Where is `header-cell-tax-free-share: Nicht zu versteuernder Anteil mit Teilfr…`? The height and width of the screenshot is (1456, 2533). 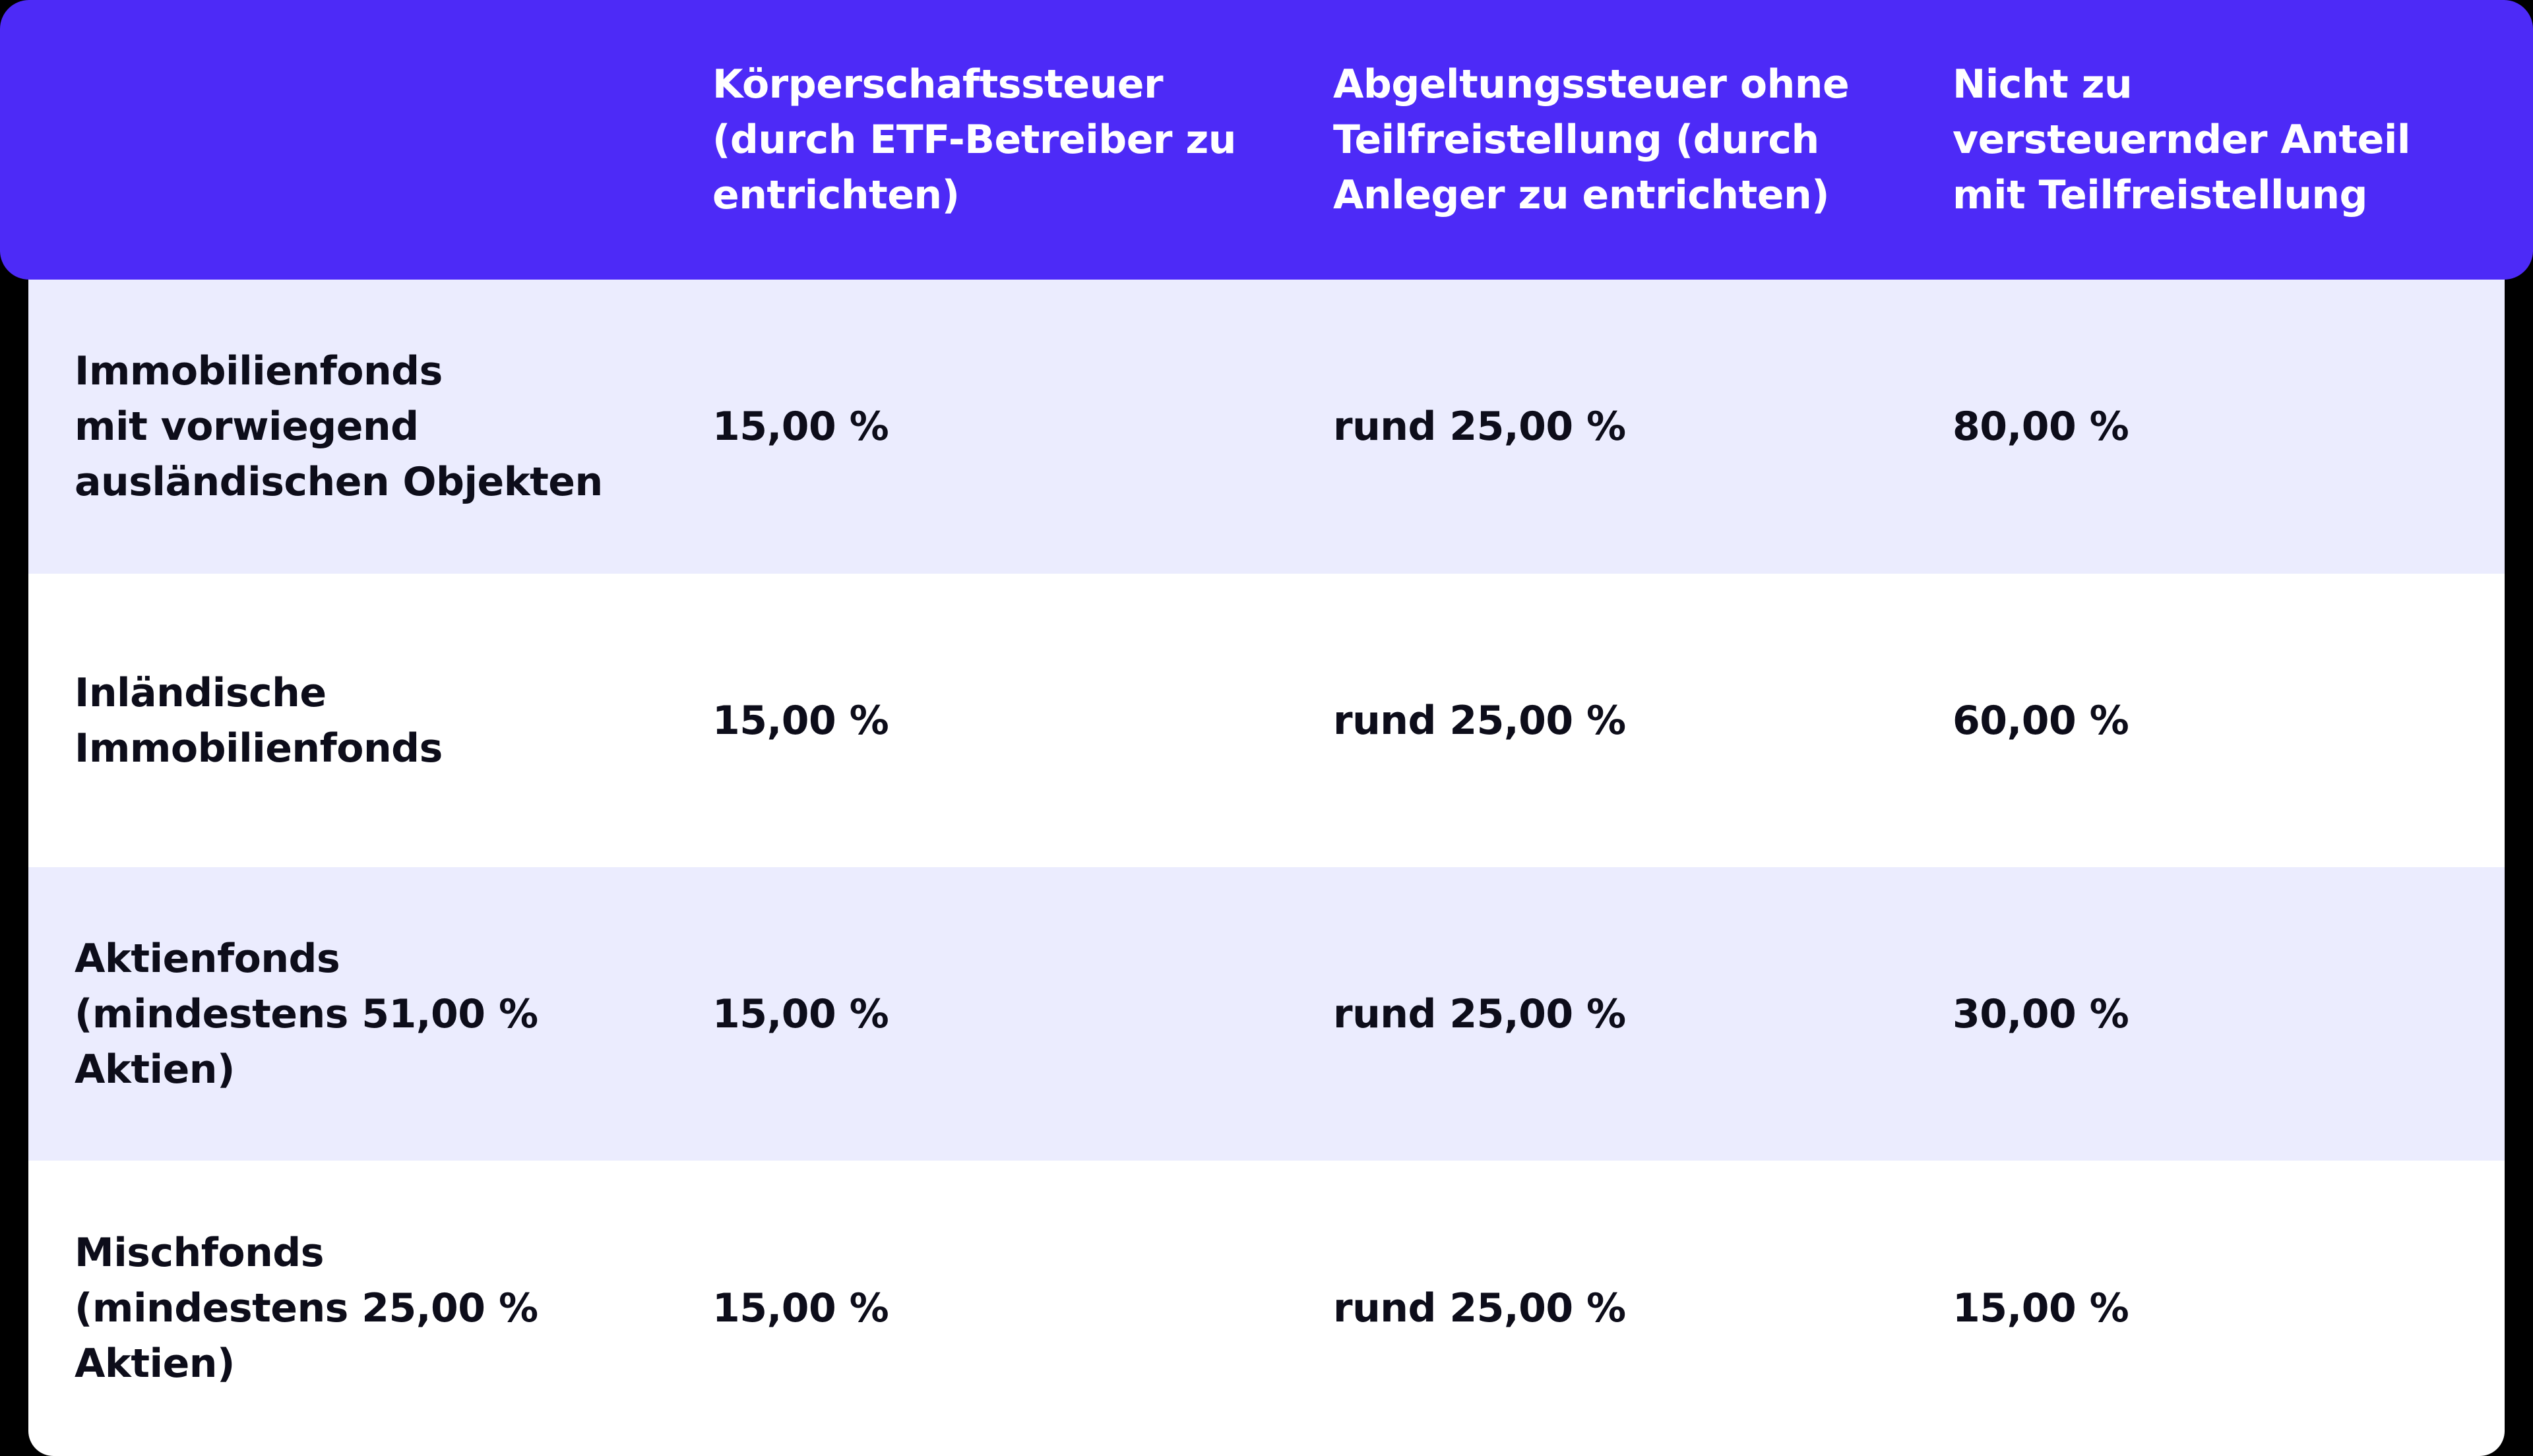
header-cell-tax-free-share: Nicht zu versteuernder Anteil mit Teilfr… is located at coordinates (2181, 139).